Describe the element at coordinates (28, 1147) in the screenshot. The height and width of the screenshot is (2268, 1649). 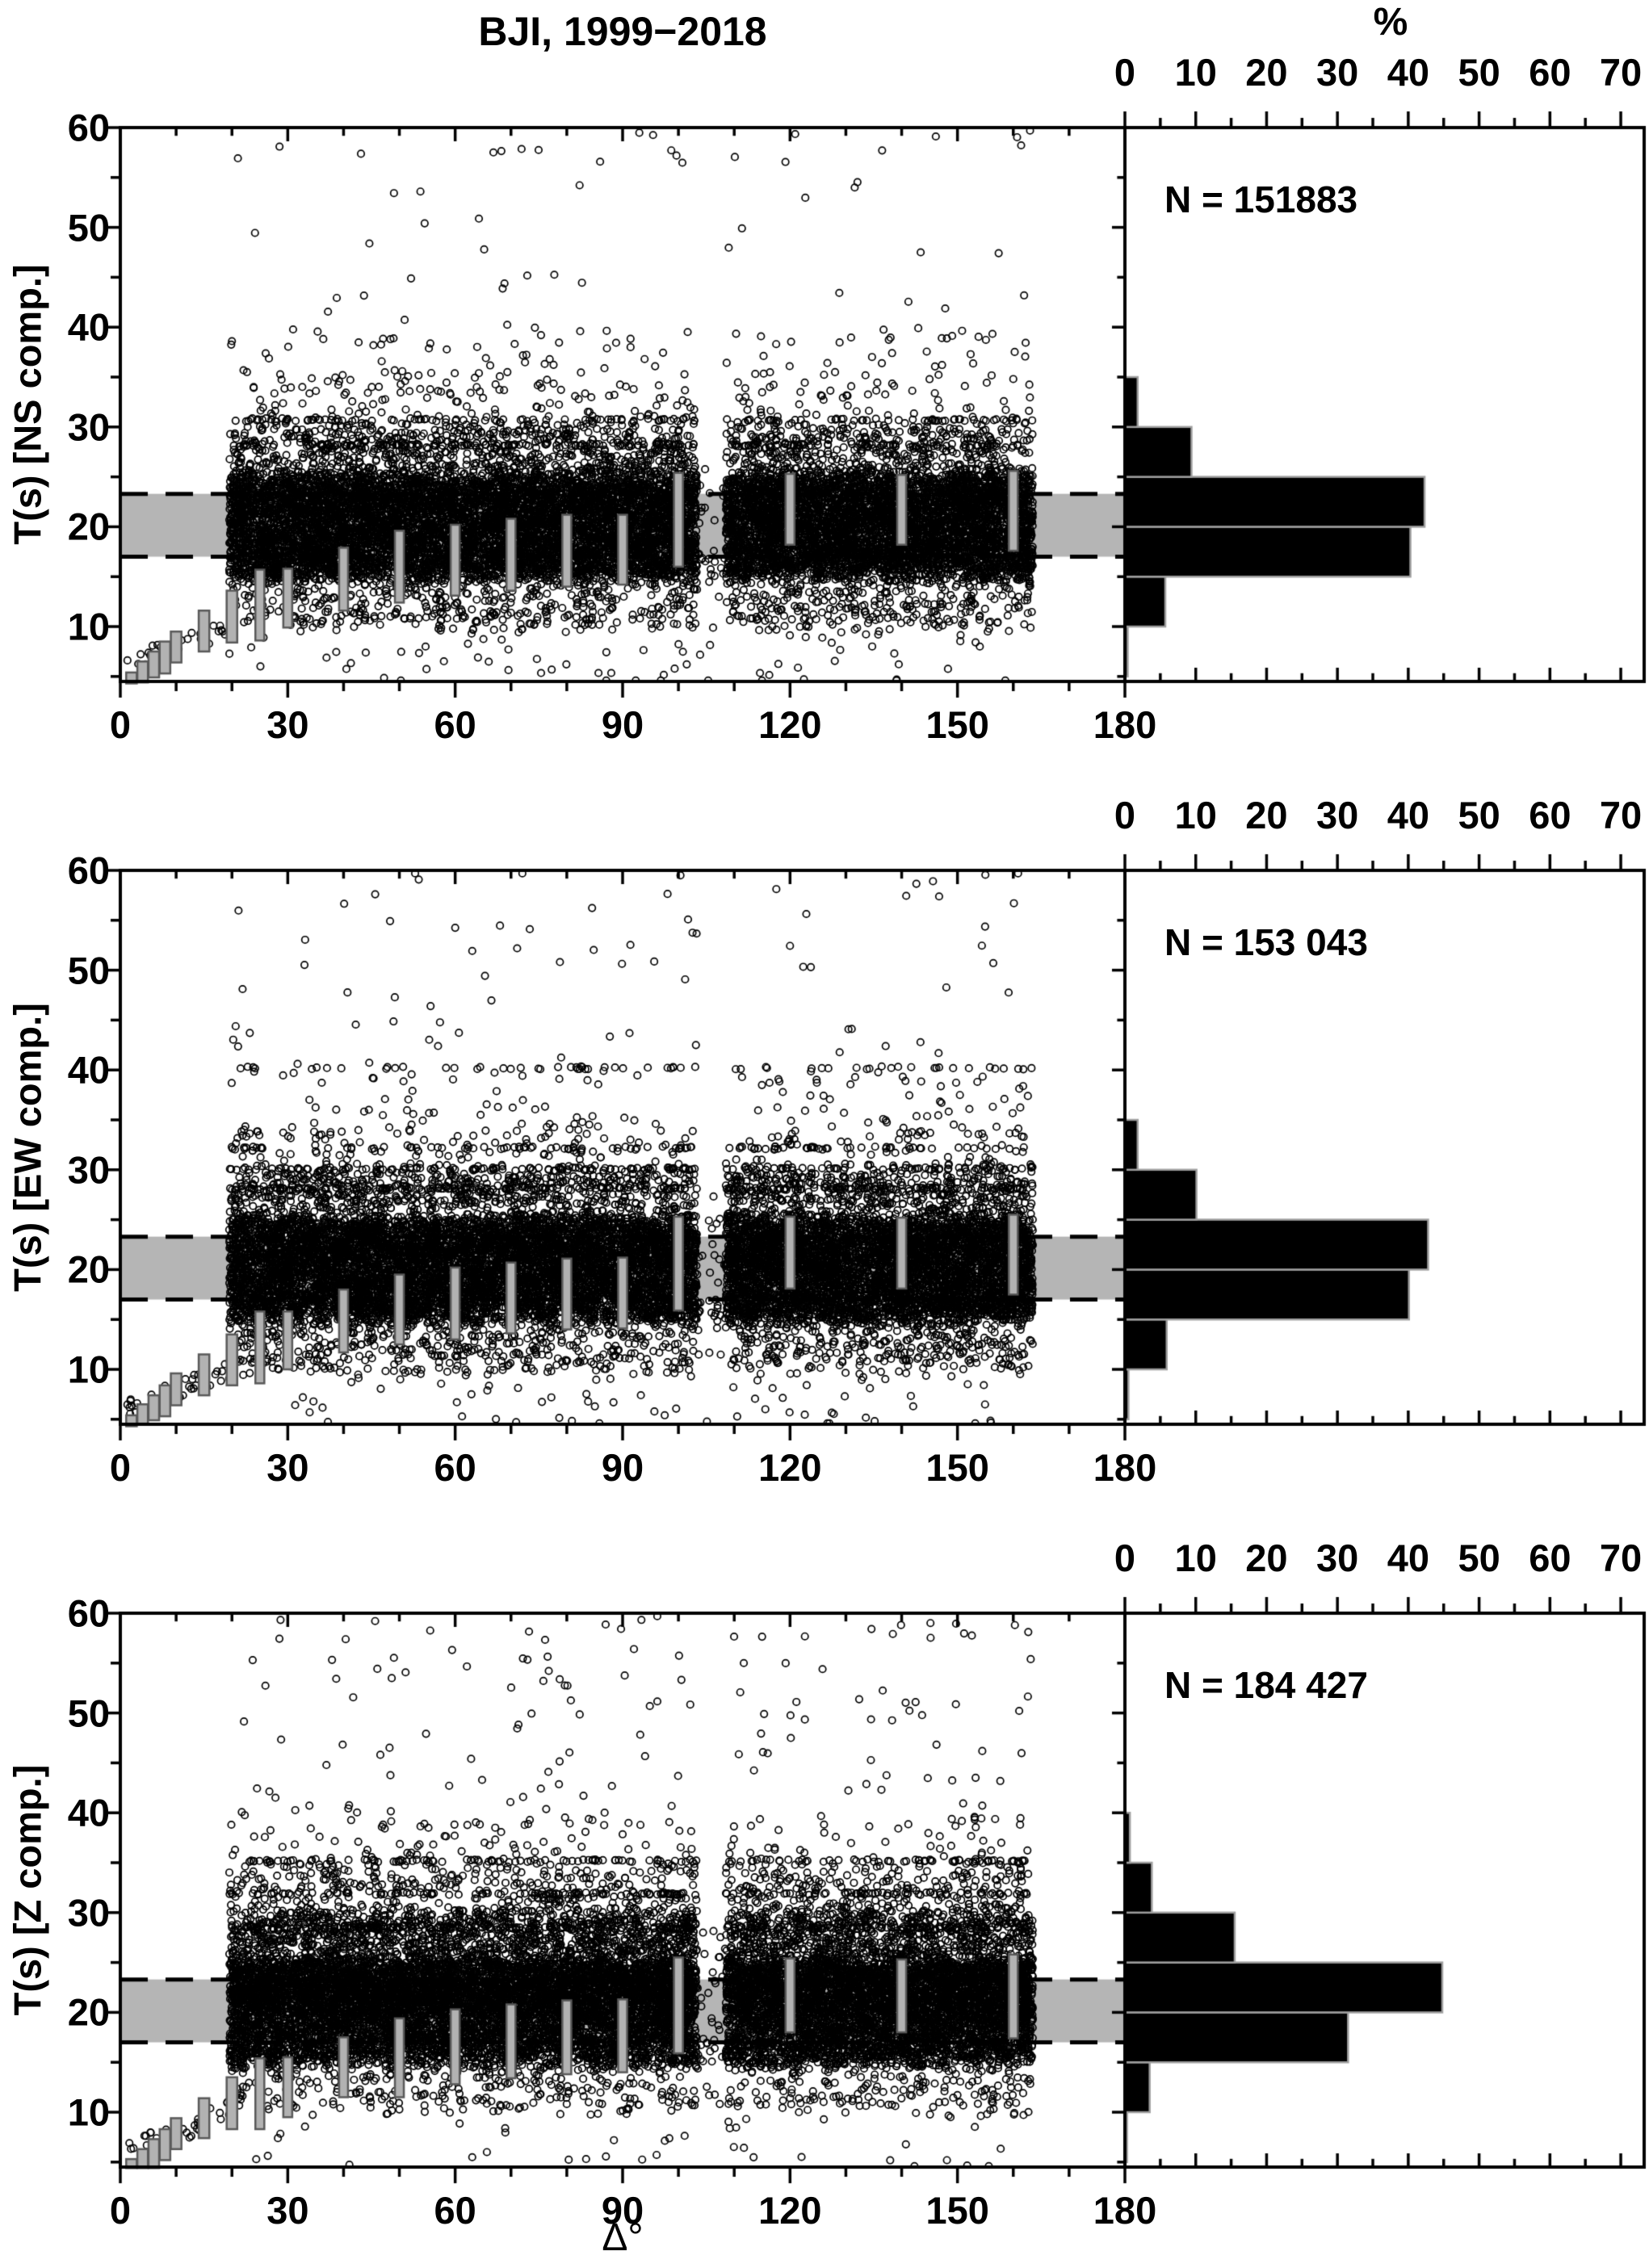
I see `y-axis-title-ew: T(s) [EW comp.]` at that location.